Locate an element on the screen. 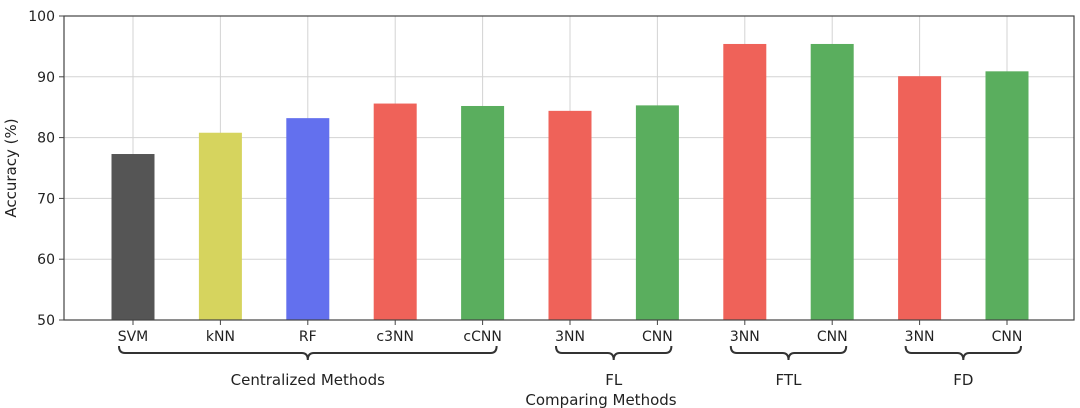  x-ticks: SVM kNN RF c3NN cCNN 3NN CNN 3NN CNN 3NN CNN is located at coordinates (570, 332).